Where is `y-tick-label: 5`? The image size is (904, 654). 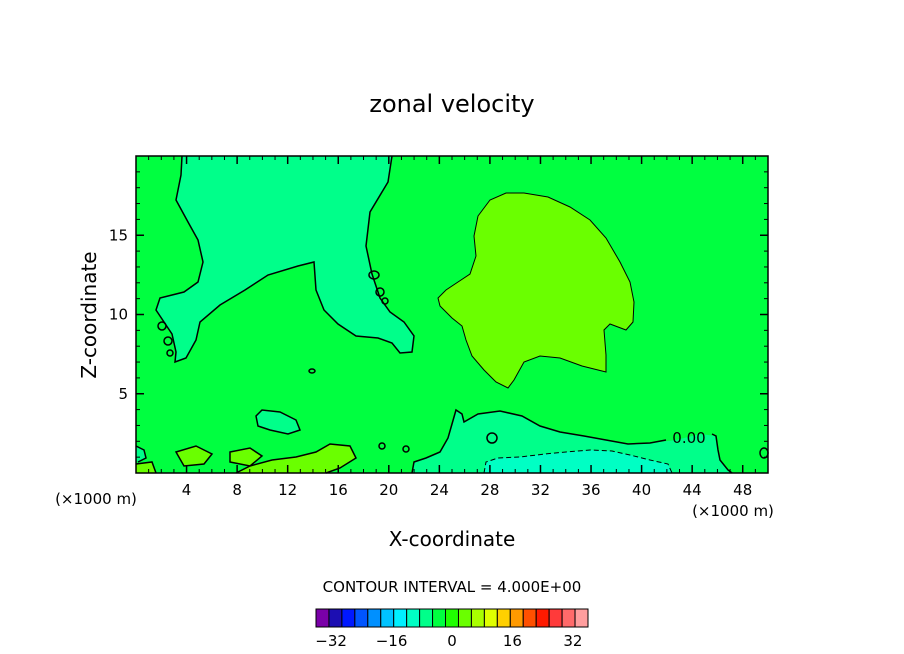
y-tick-label: 5 is located at coordinates (123, 394).